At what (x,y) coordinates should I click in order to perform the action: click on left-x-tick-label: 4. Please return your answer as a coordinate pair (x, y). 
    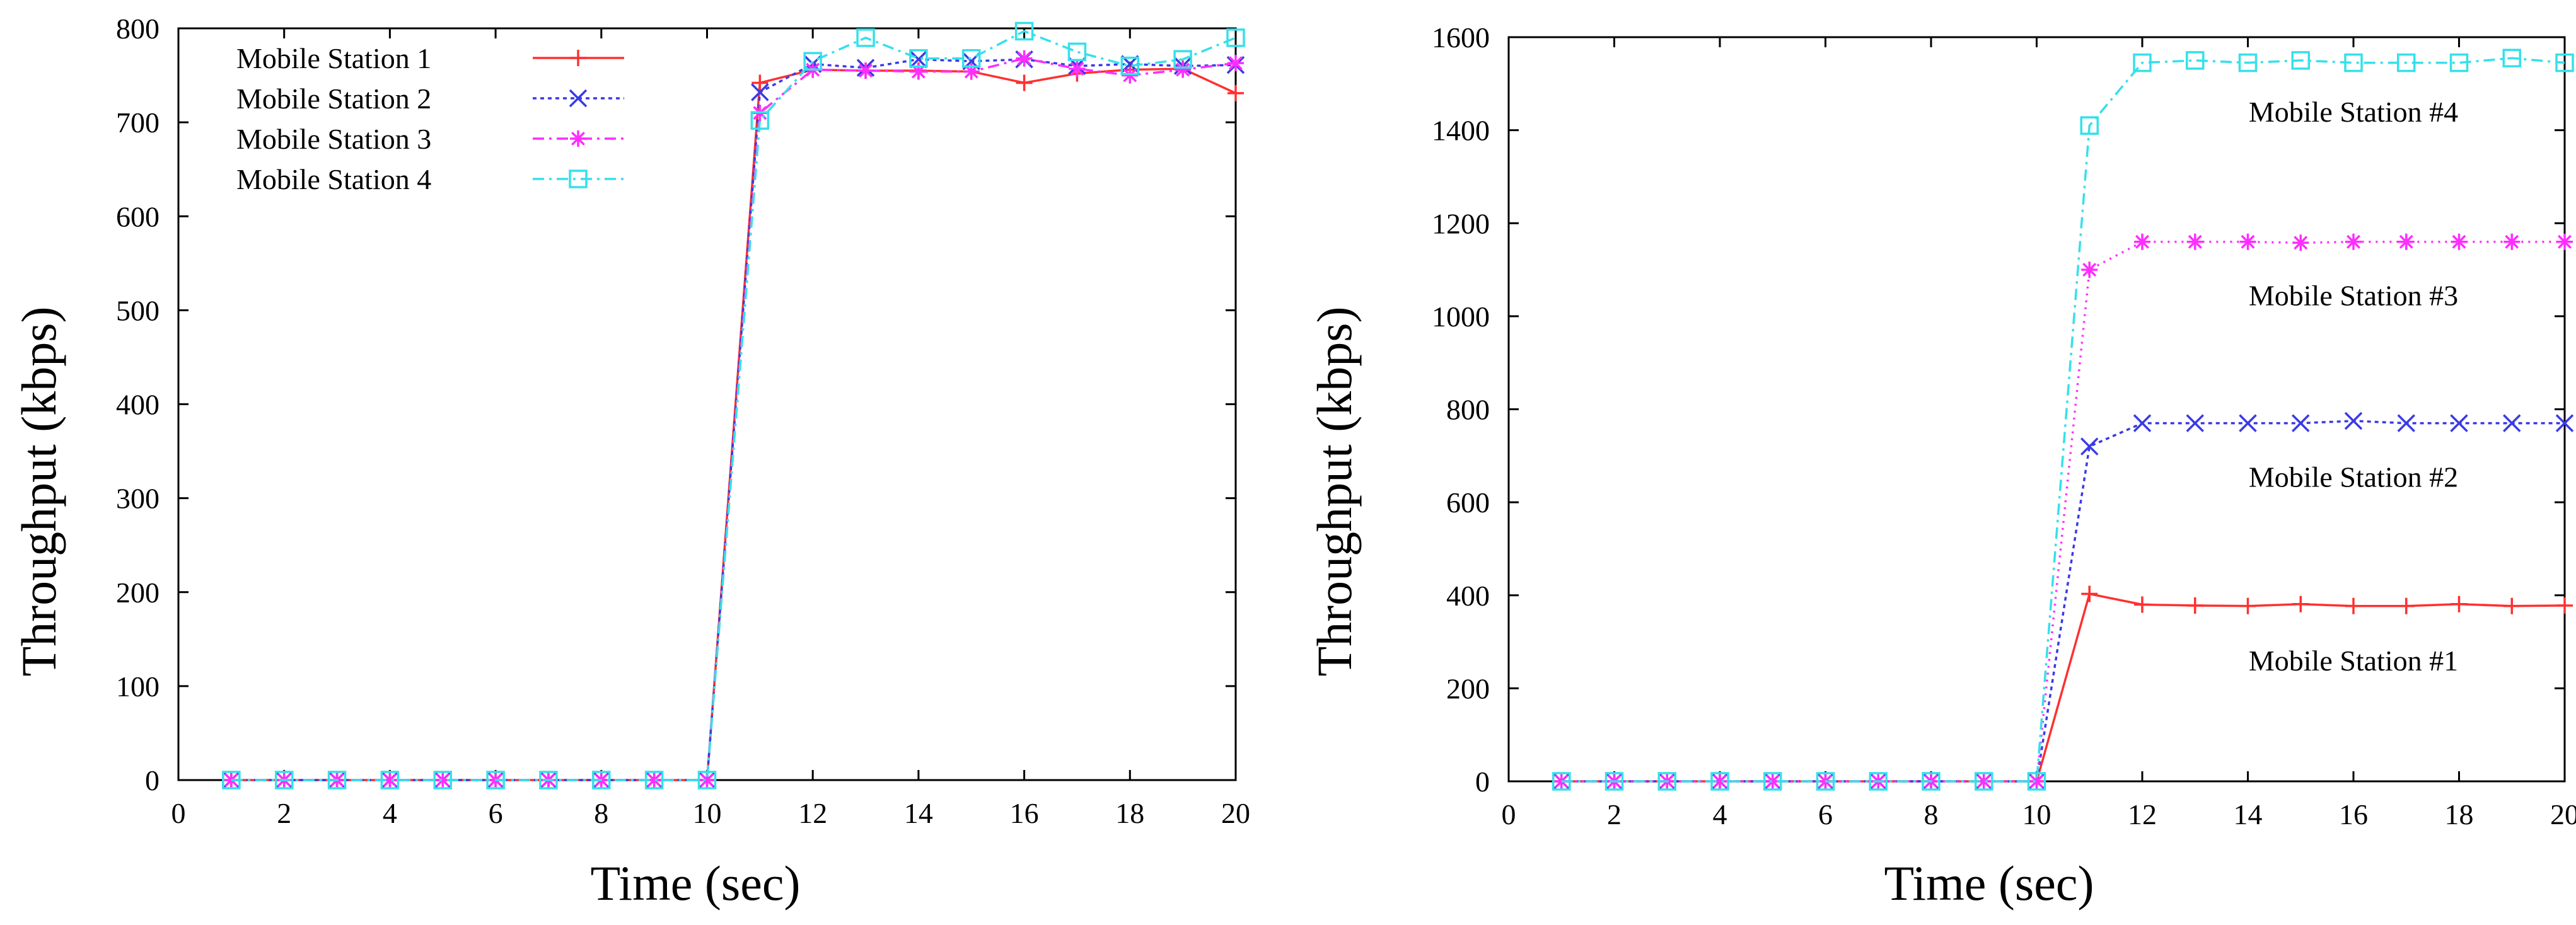
    Looking at the image, I should click on (390, 813).